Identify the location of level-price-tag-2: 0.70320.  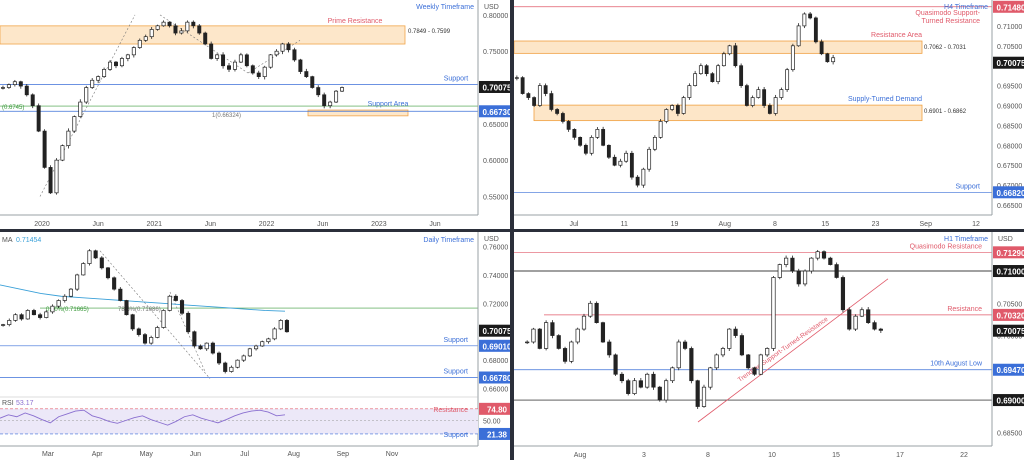
(1010, 315).